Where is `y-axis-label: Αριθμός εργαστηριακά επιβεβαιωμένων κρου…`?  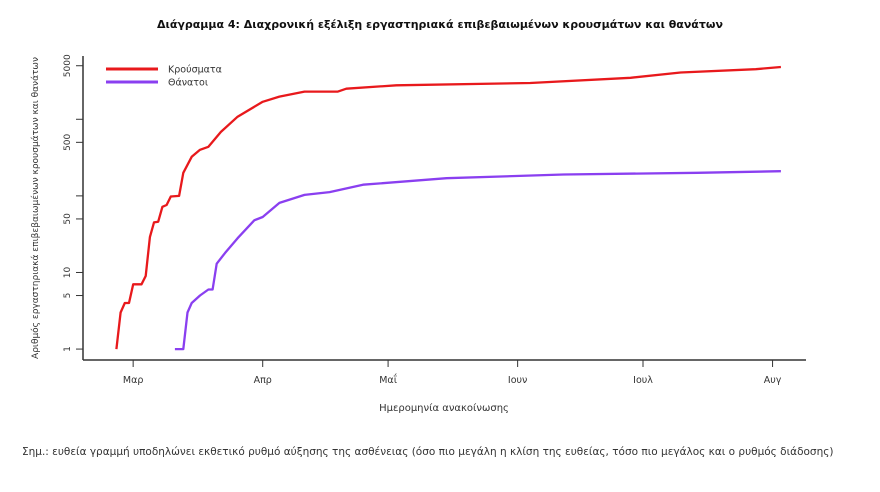
y-axis-label: Αριθμός εργαστηριακά επιβεβαιωμένων κρου… is located at coordinates (35, 208).